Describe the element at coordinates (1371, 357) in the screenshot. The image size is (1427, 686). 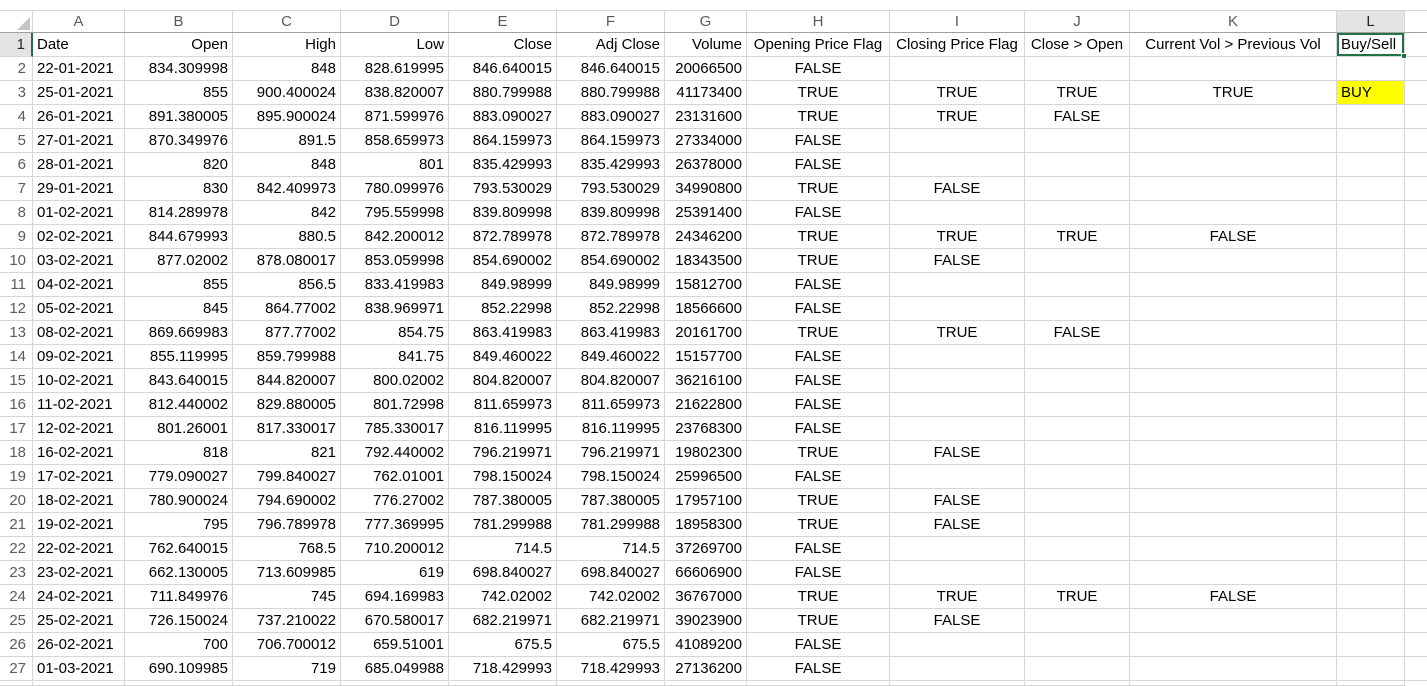
I see `cell-L14` at that location.